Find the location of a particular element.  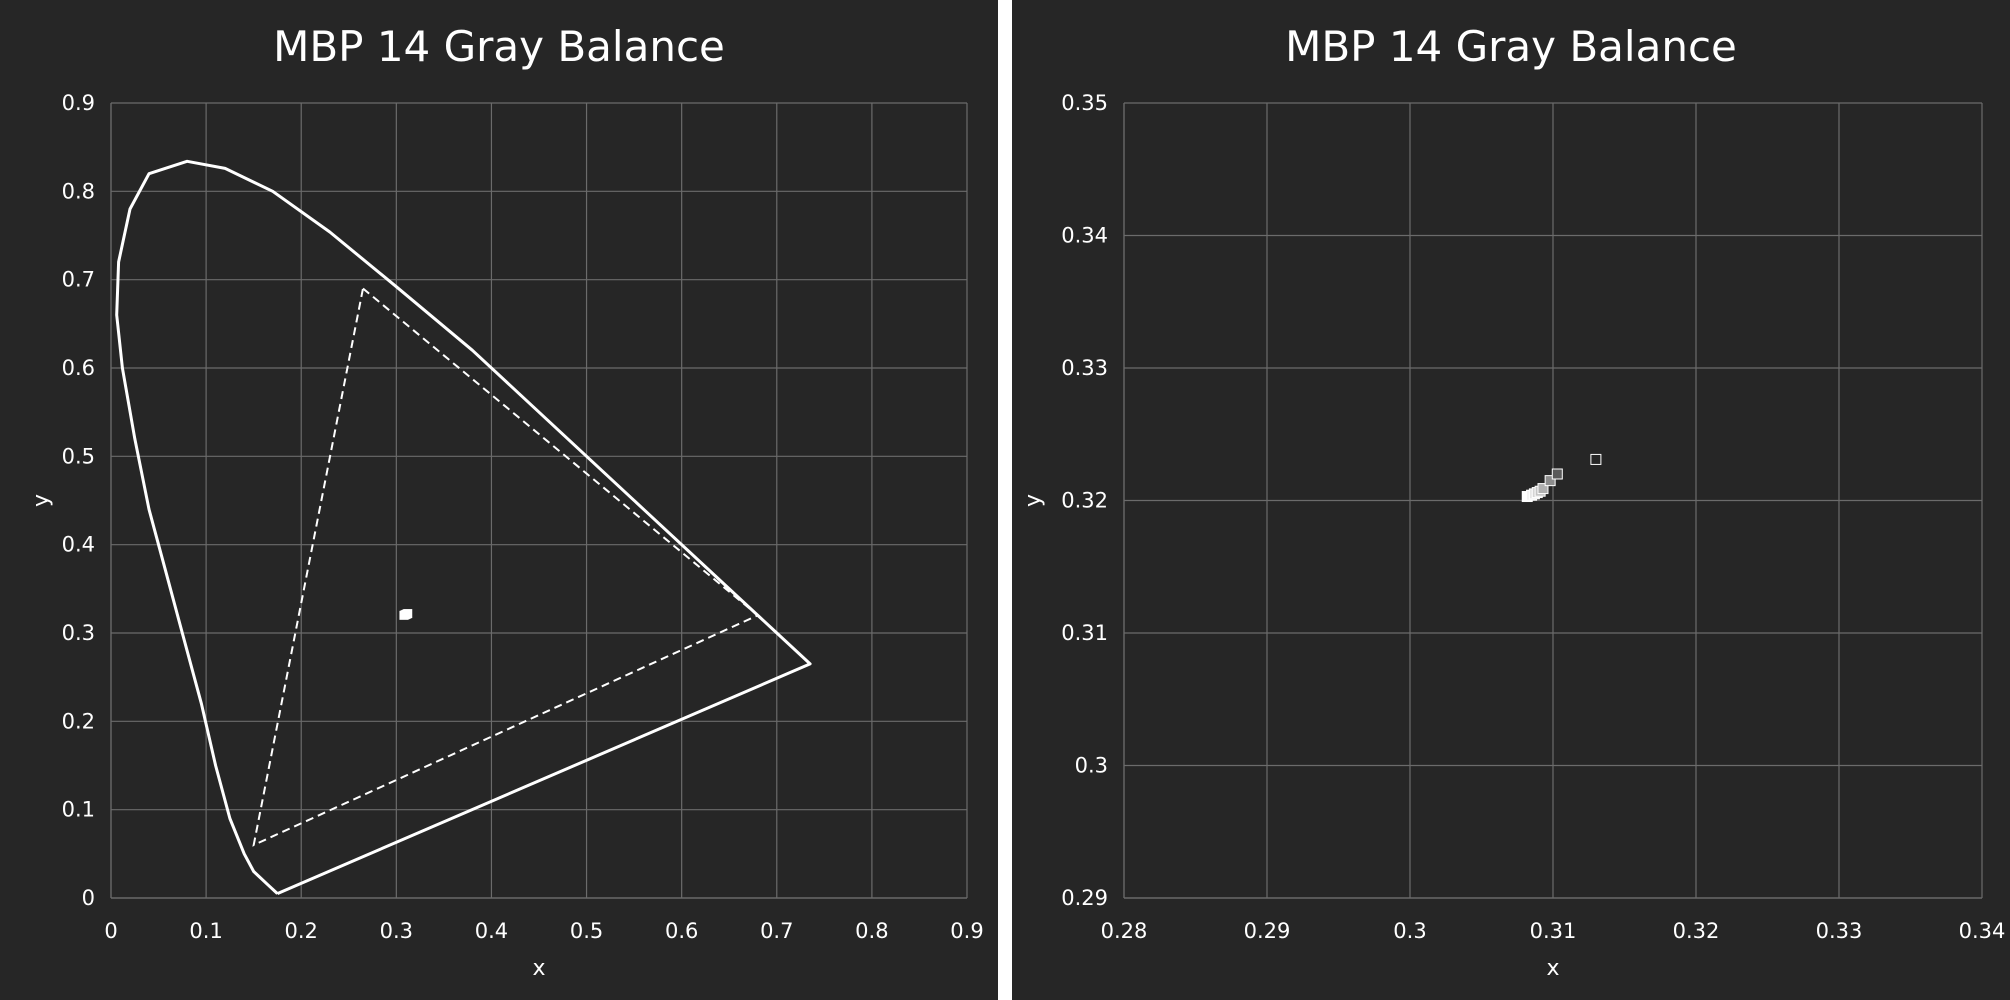

y-tick-label: 0.5 is located at coordinates (78, 456).